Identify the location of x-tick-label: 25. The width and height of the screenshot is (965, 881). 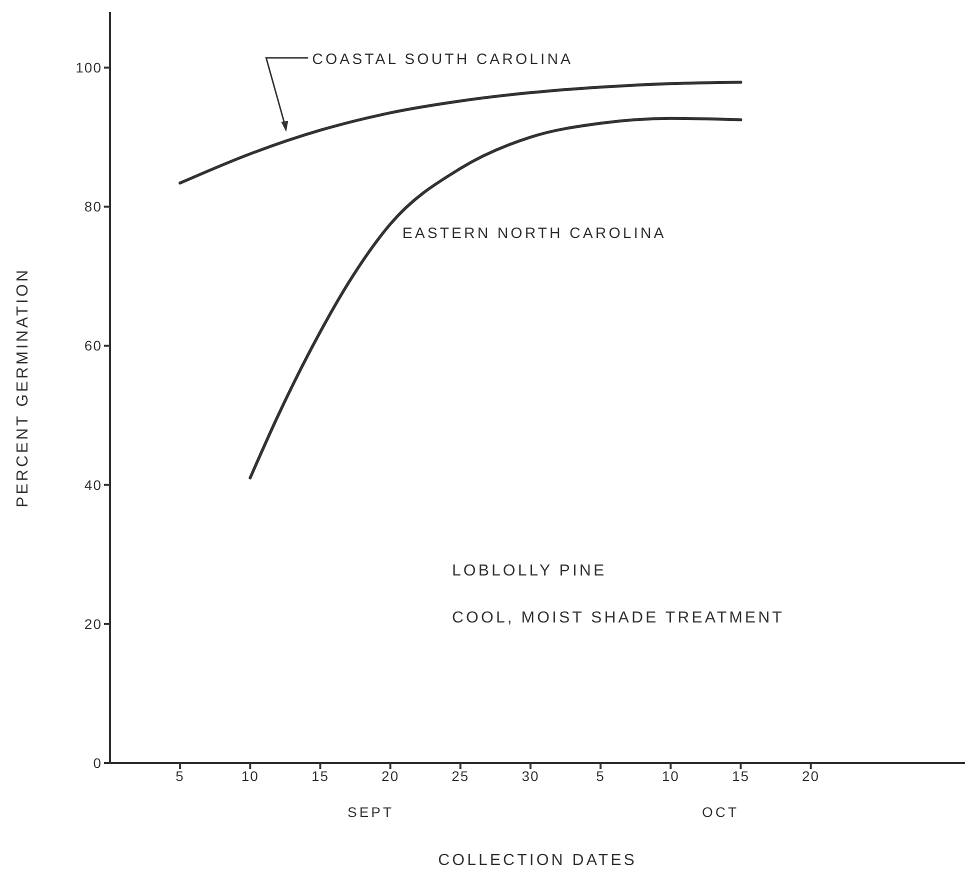
(461, 776).